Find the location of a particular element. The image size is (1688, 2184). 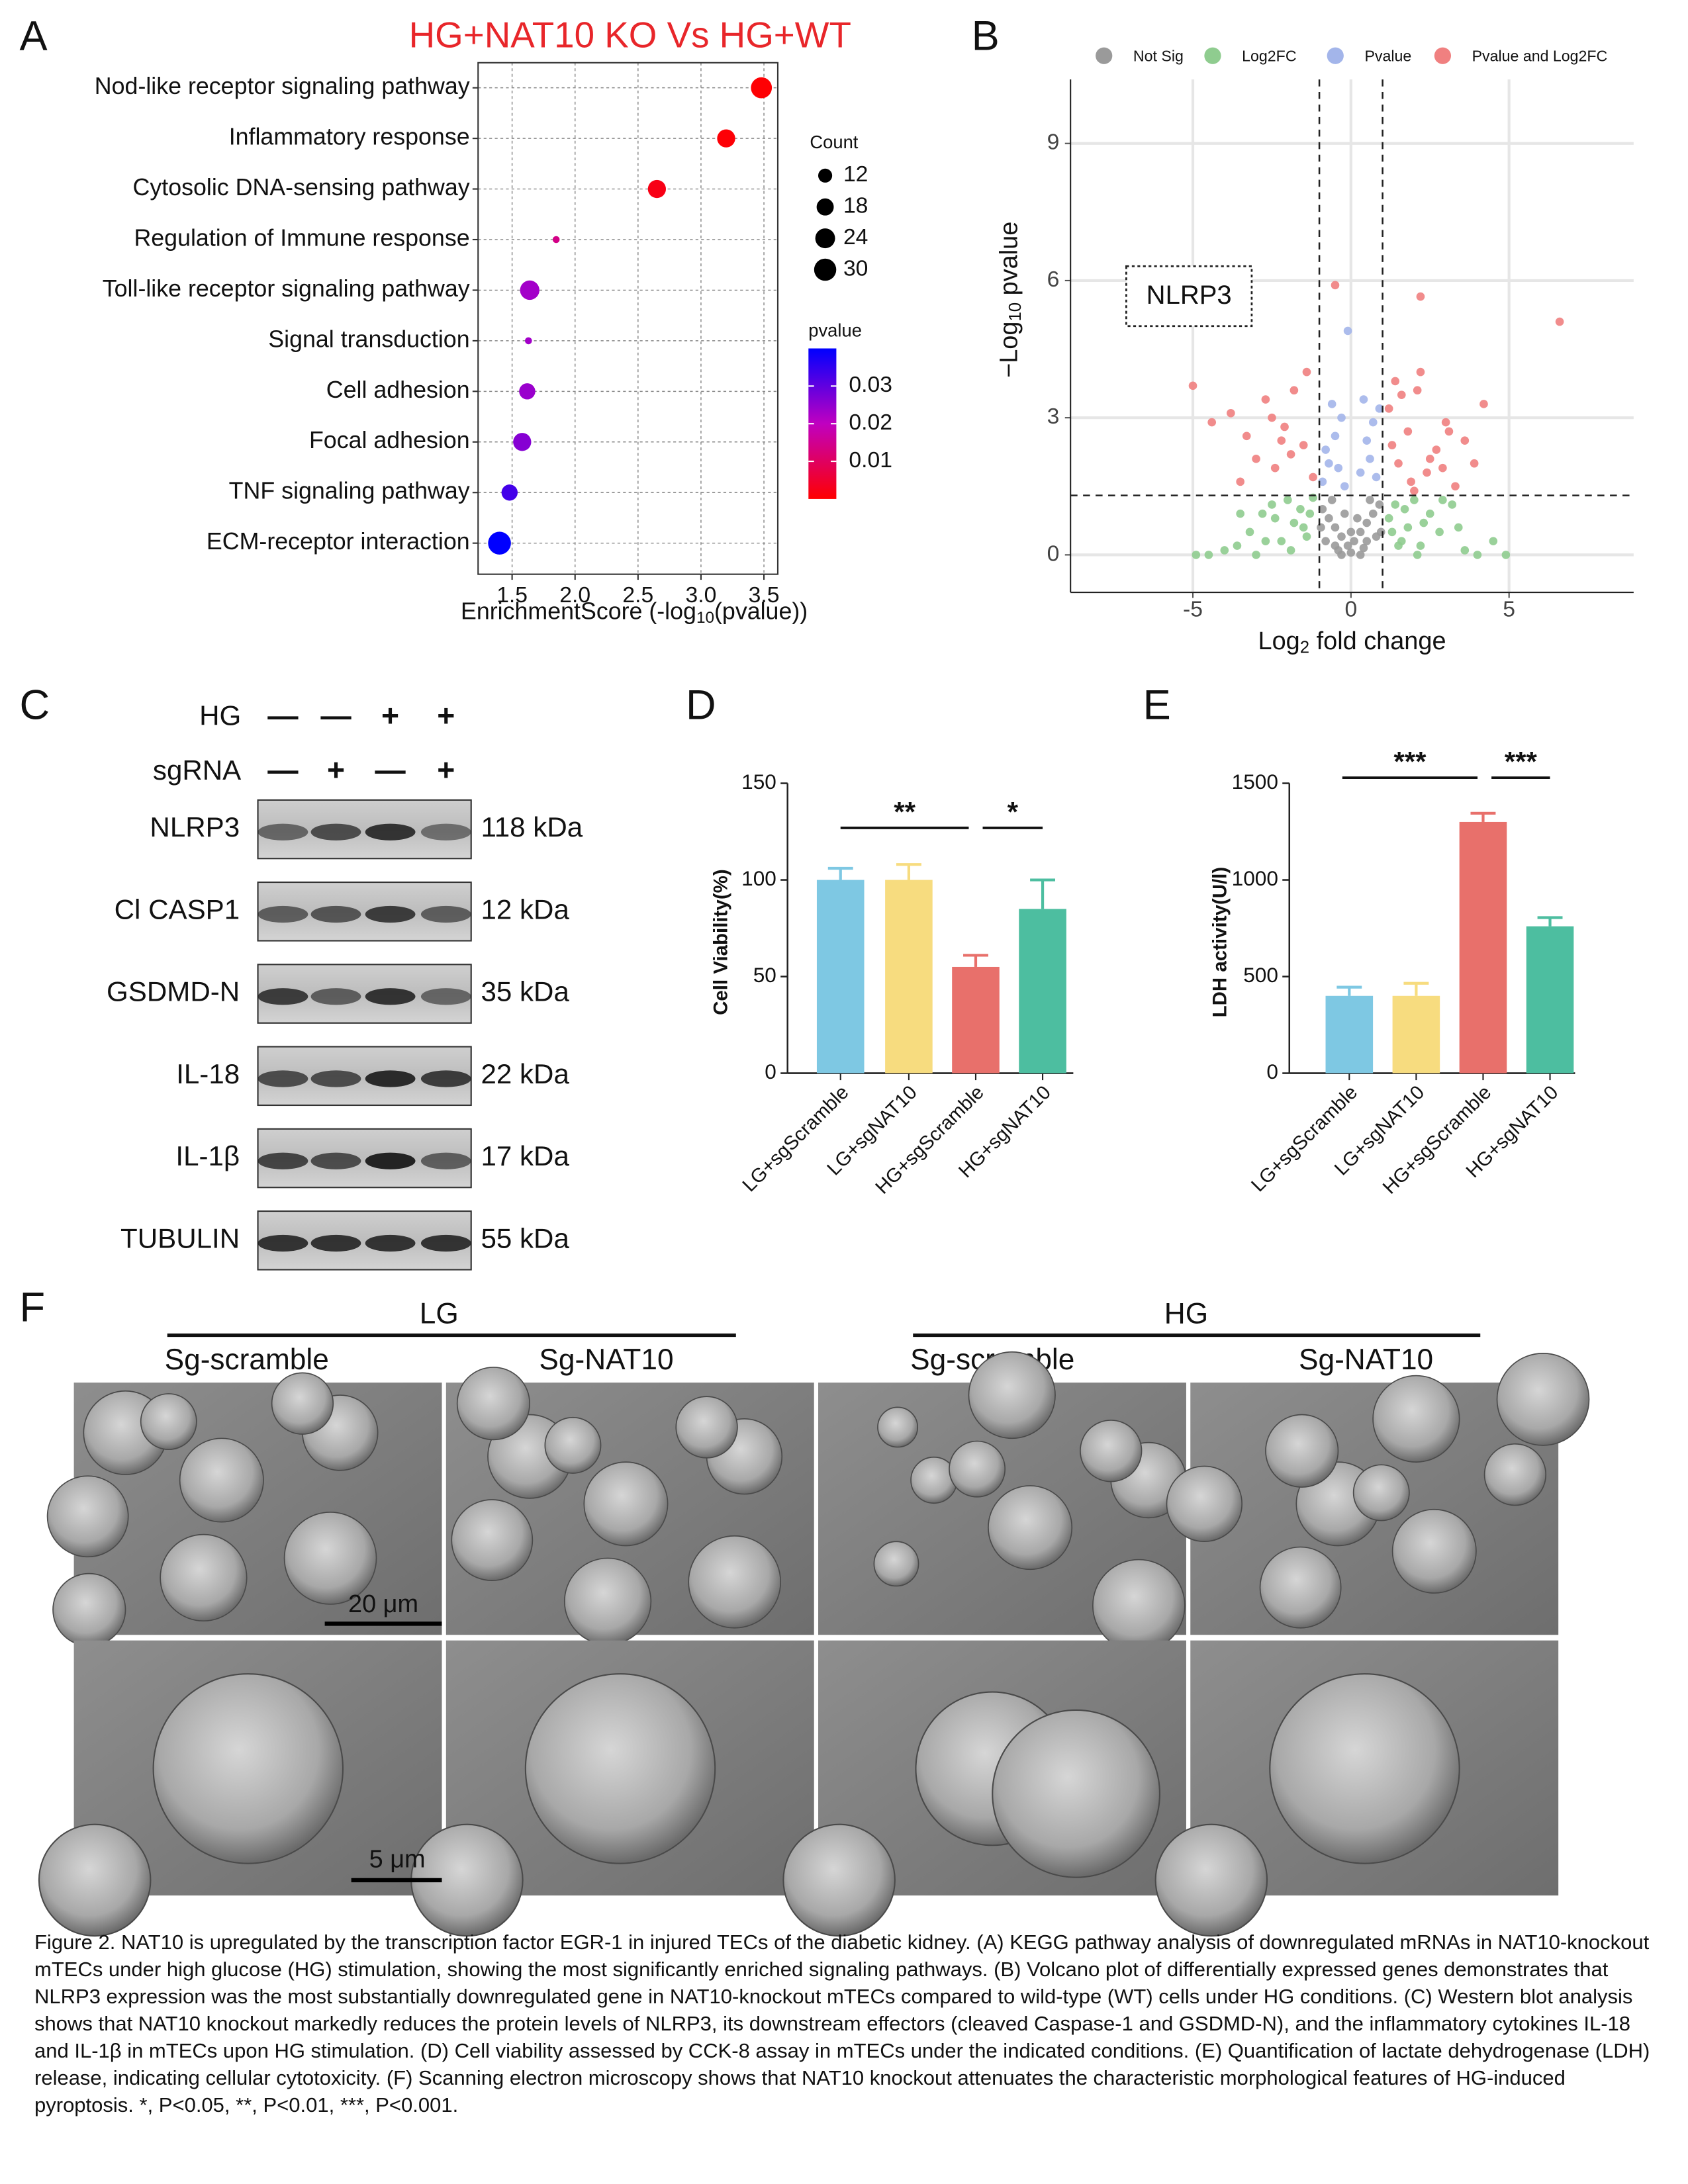

x-axis-title: Log2 fold change is located at coordinates (1352, 642).